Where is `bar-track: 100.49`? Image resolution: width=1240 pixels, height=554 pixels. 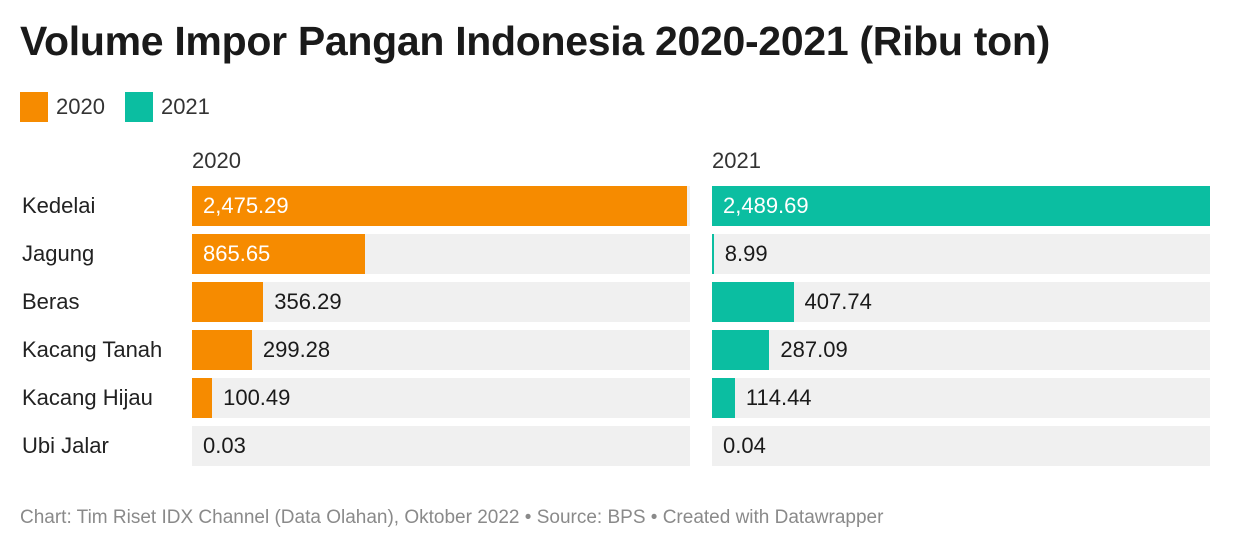
bar-track: 100.49 is located at coordinates (441, 398).